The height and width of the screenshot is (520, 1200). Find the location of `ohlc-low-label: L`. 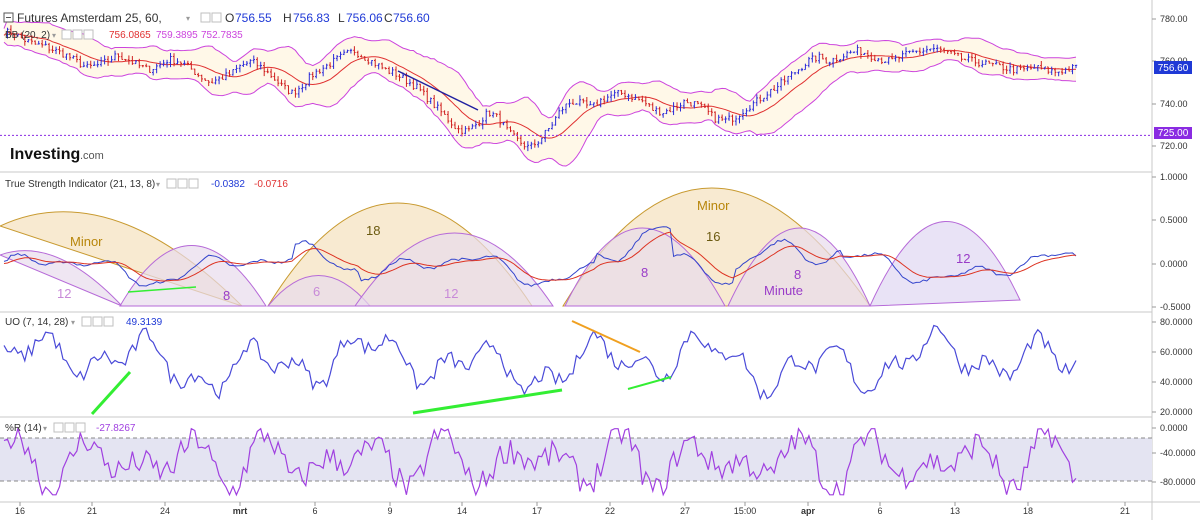

ohlc-low-label: L is located at coordinates (341, 18).